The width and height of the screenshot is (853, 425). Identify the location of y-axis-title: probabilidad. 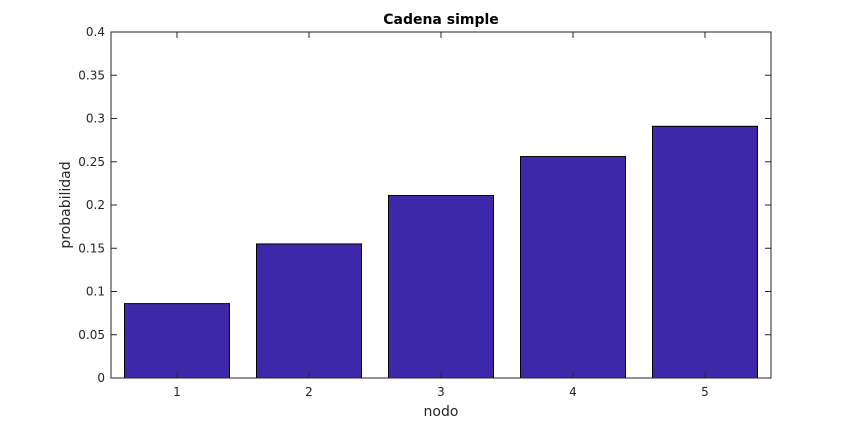
(66, 204).